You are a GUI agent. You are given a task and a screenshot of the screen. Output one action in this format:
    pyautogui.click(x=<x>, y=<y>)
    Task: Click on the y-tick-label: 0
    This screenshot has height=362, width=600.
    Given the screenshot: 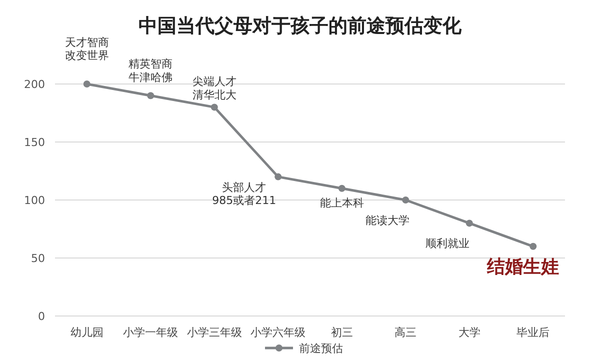 What is the action you would take?
    pyautogui.click(x=41, y=316)
    